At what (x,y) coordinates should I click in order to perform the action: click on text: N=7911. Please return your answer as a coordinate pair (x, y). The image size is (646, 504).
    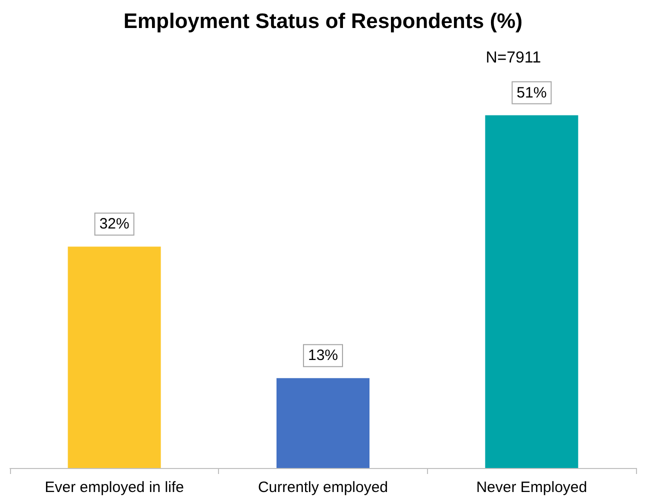
    Looking at the image, I should click on (514, 58).